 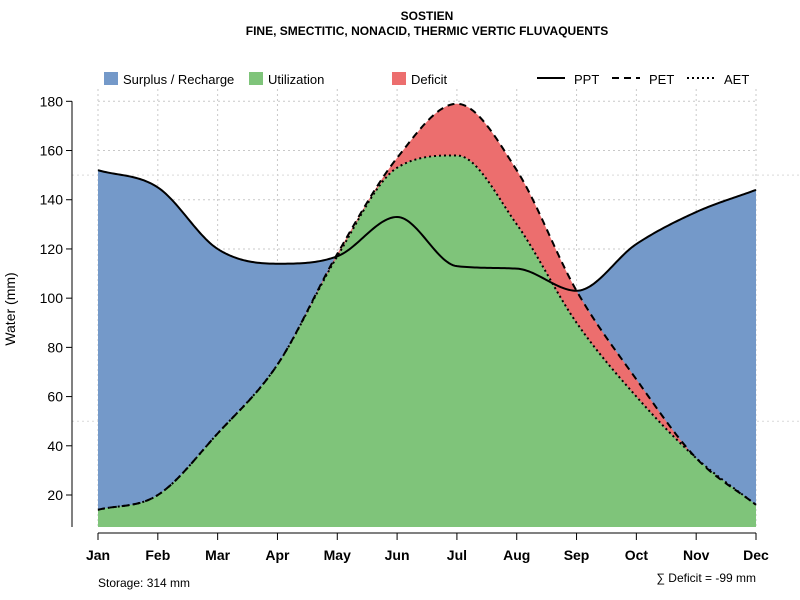 What do you see at coordinates (577, 555) in the screenshot?
I see `x-tick-label-sep: Sep` at bounding box center [577, 555].